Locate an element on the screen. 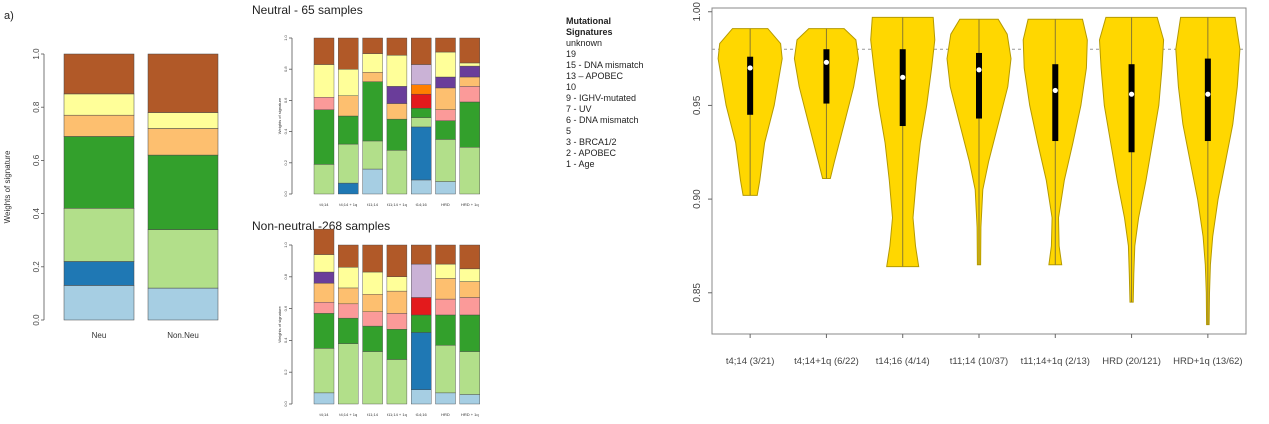 The width and height of the screenshot is (1269, 424). neutral-x-tick-label: HRD is located at coordinates (445, 204).